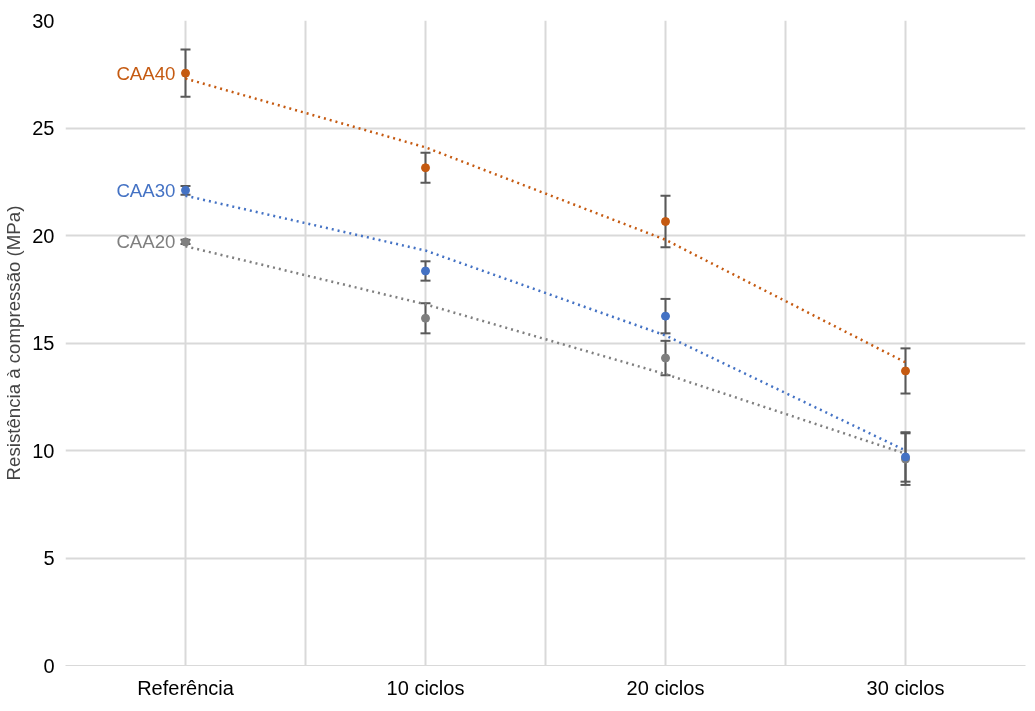 The width and height of the screenshot is (1035, 711). Describe the element at coordinates (425, 687) in the screenshot. I see `x-tick-label: 10 ciclos` at that location.